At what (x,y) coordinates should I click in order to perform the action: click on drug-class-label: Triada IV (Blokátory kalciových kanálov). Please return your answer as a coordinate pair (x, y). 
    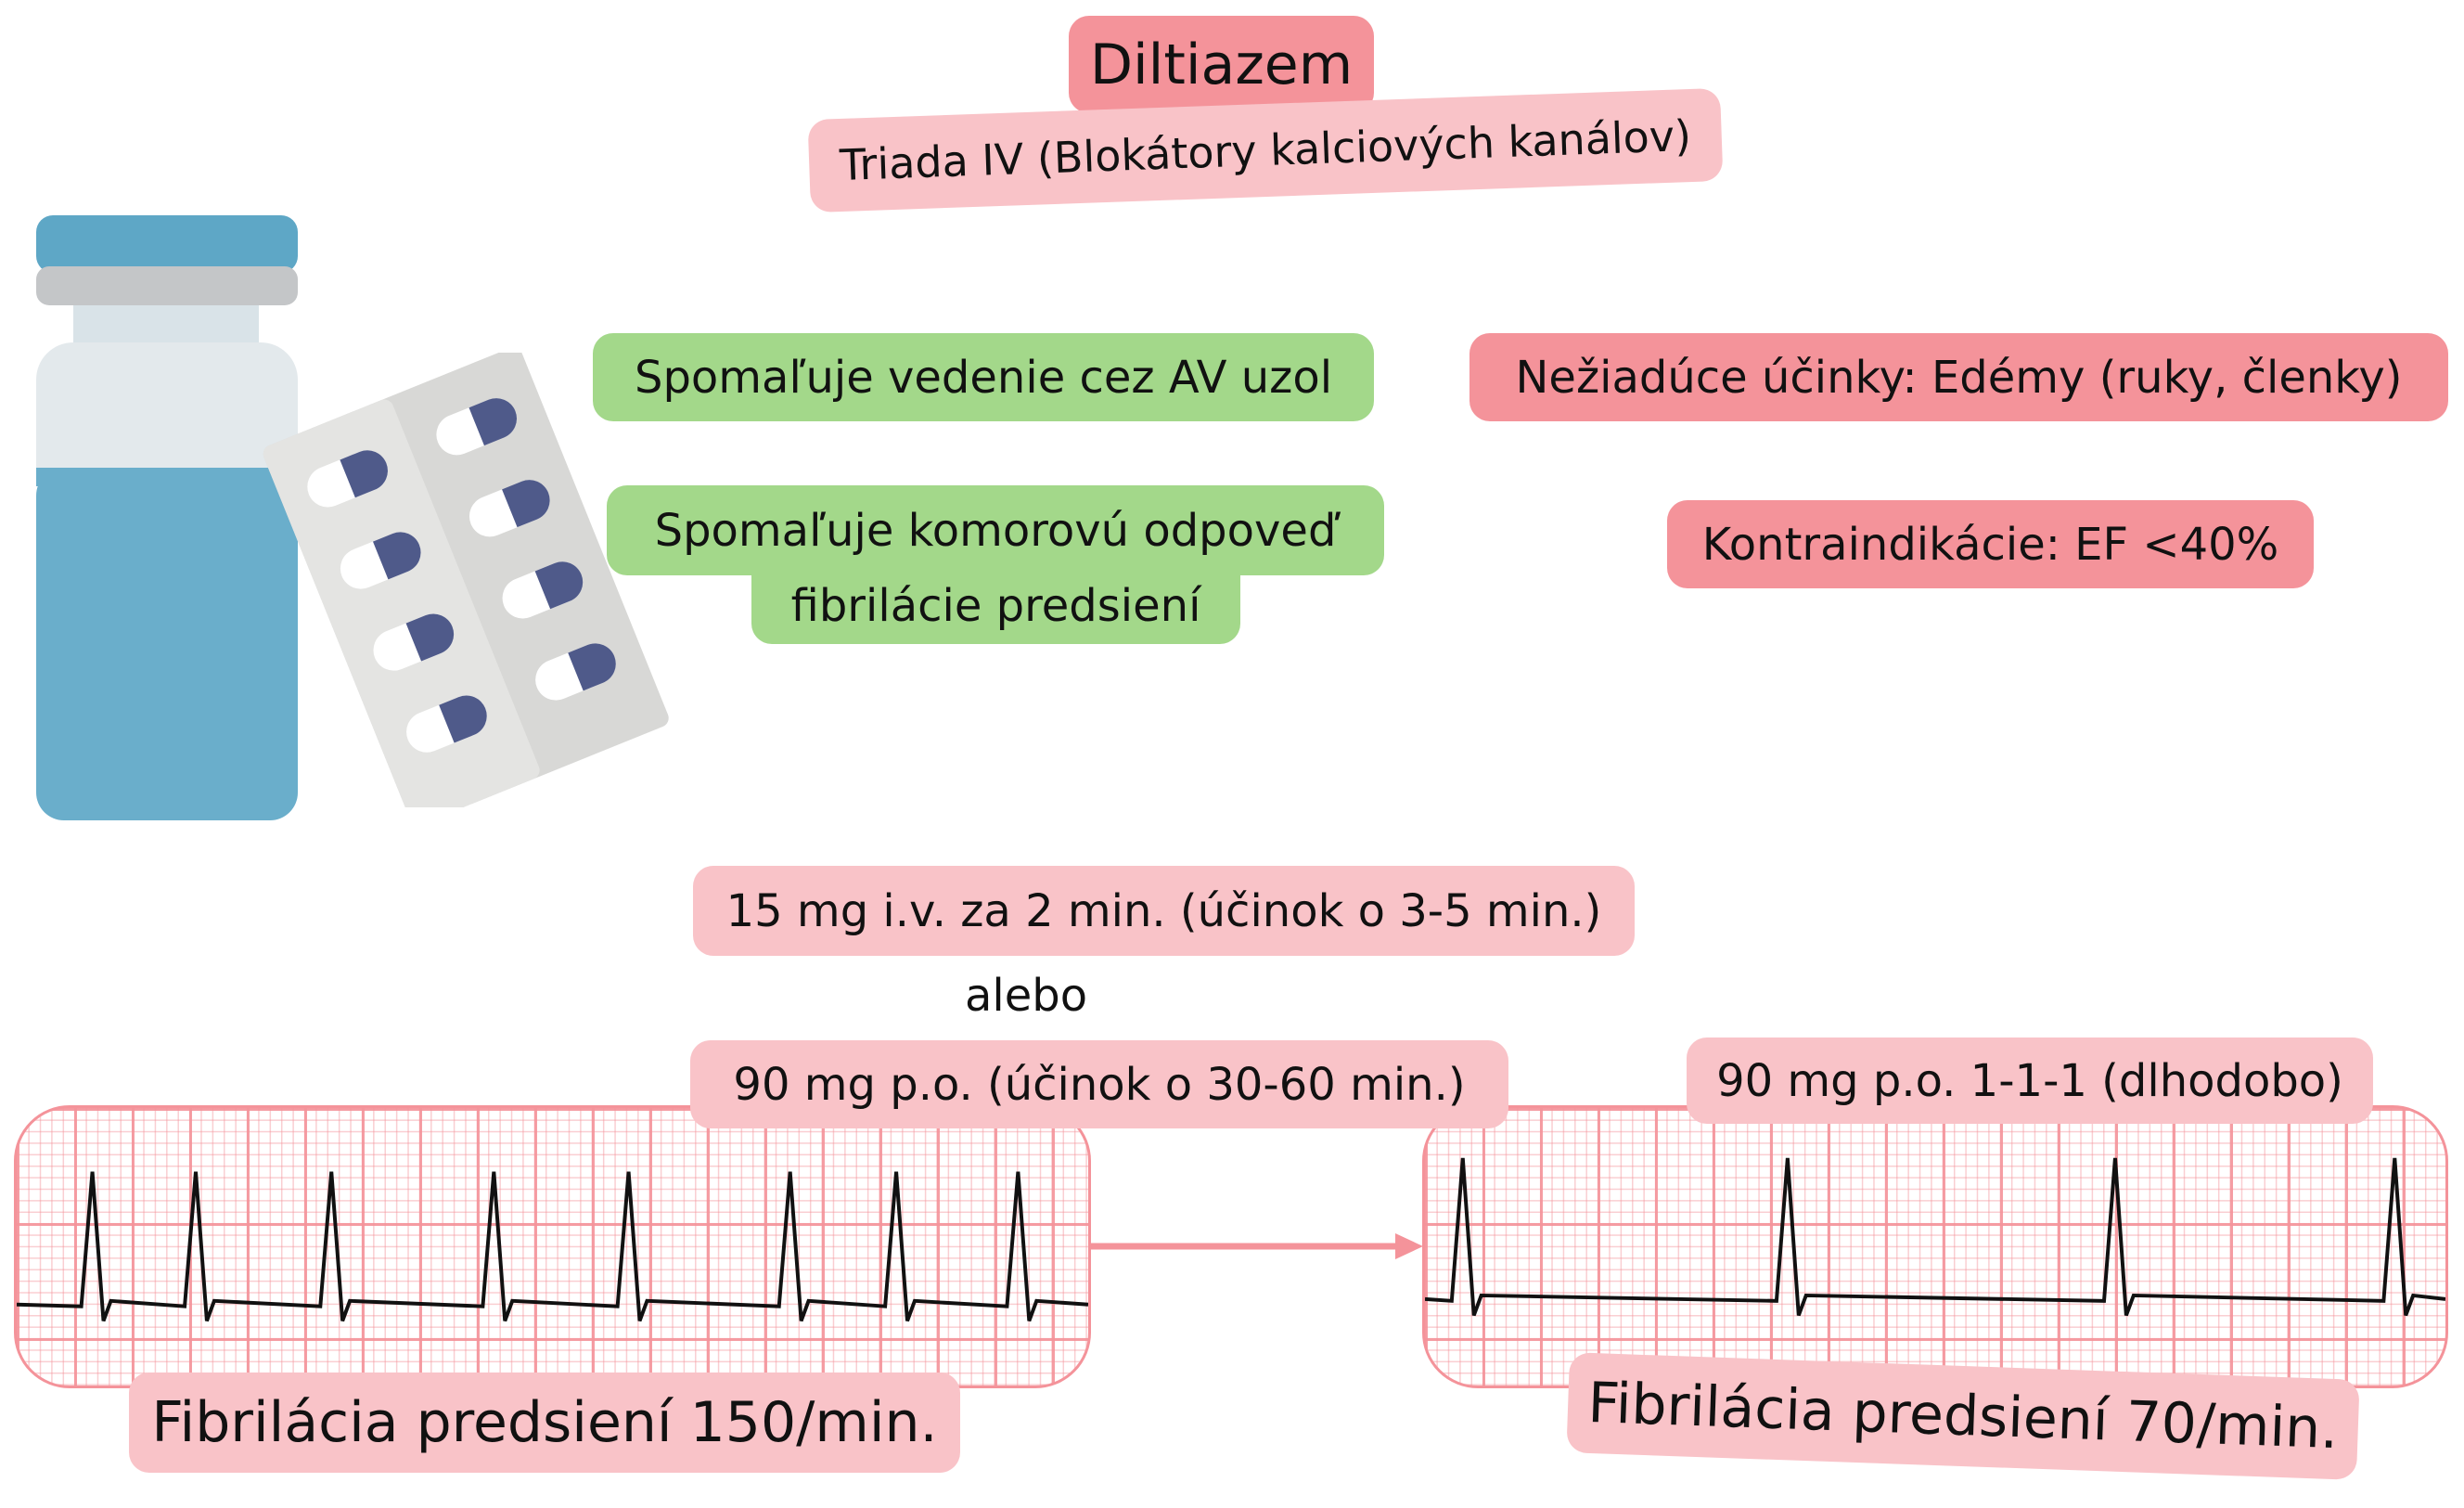
    Looking at the image, I should click on (1265, 150).